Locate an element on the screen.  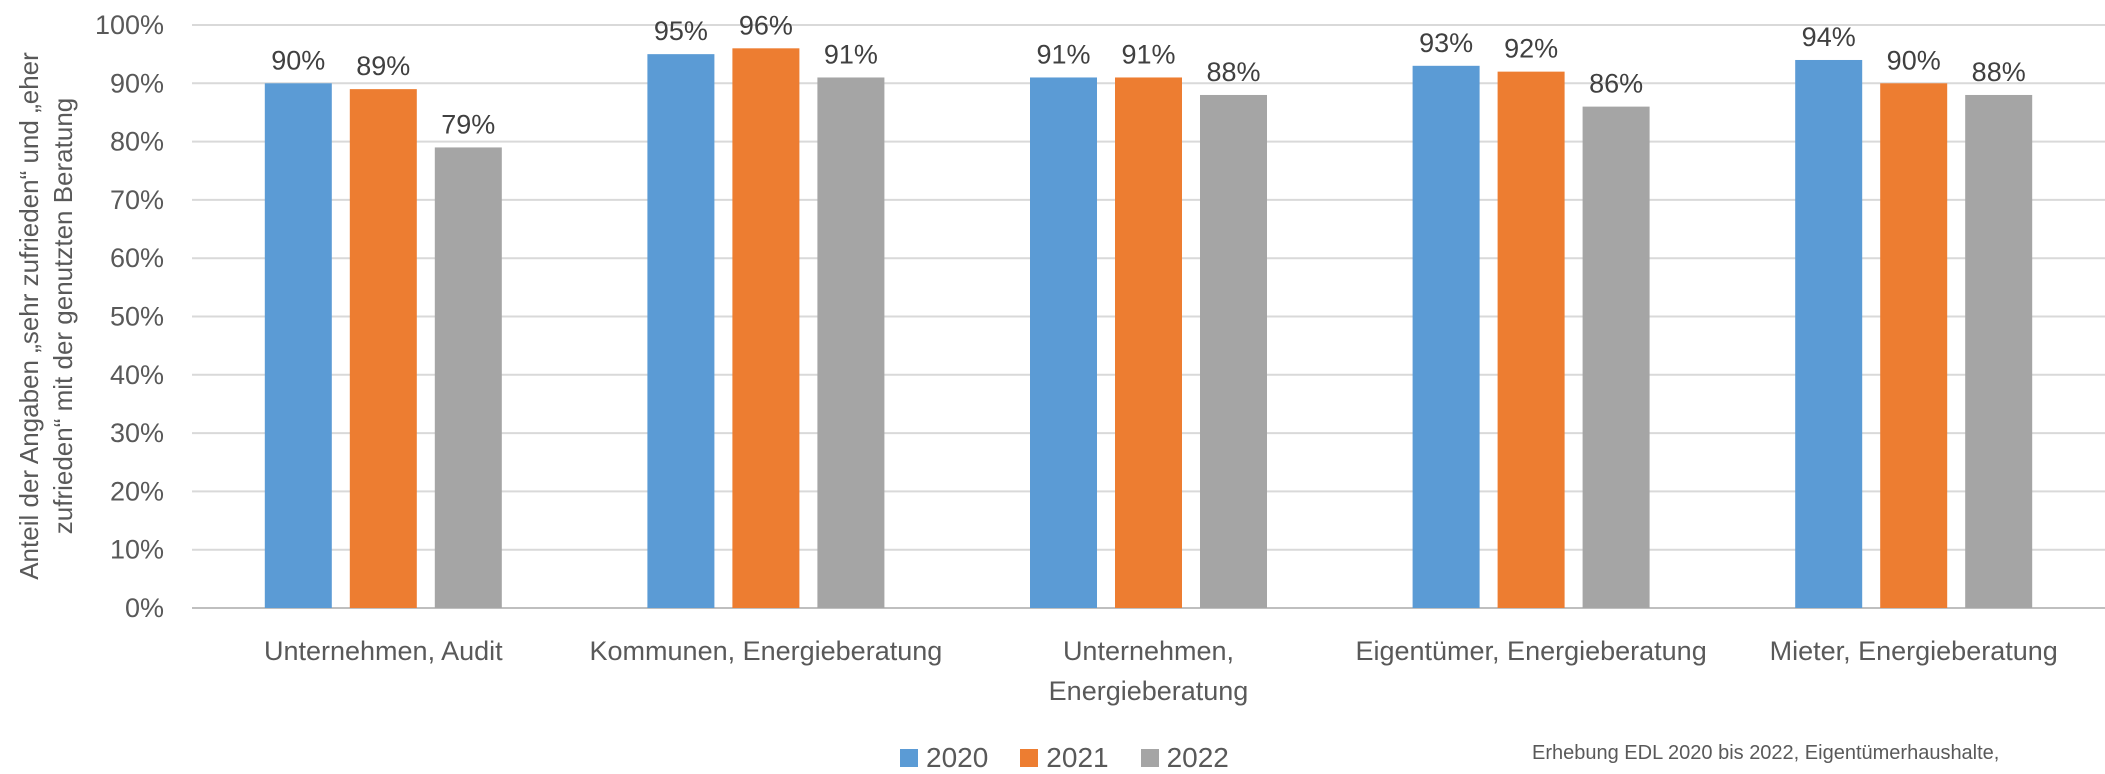
legend-label-2020: 2020 is located at coordinates (957, 757).